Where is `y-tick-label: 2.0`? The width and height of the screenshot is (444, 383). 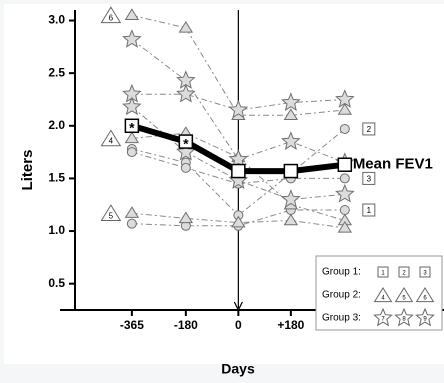
y-tick-label: 2.0 is located at coordinates (56, 125).